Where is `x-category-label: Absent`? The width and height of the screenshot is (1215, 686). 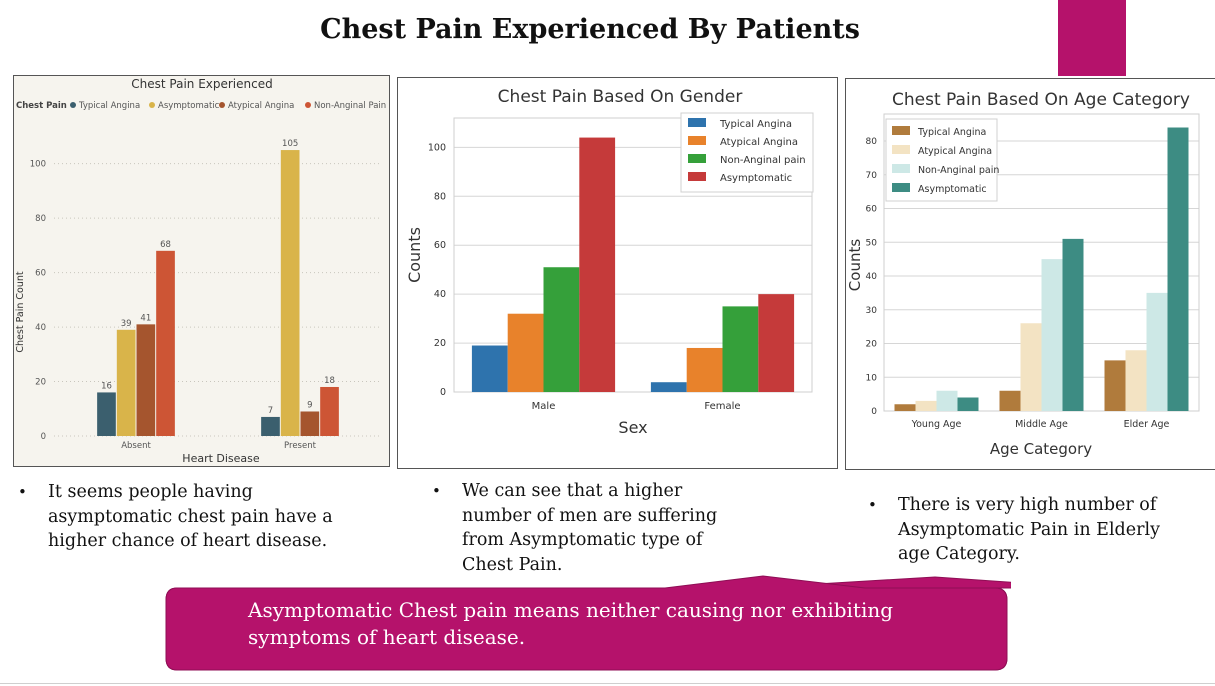 x-category-label: Absent is located at coordinates (136, 446).